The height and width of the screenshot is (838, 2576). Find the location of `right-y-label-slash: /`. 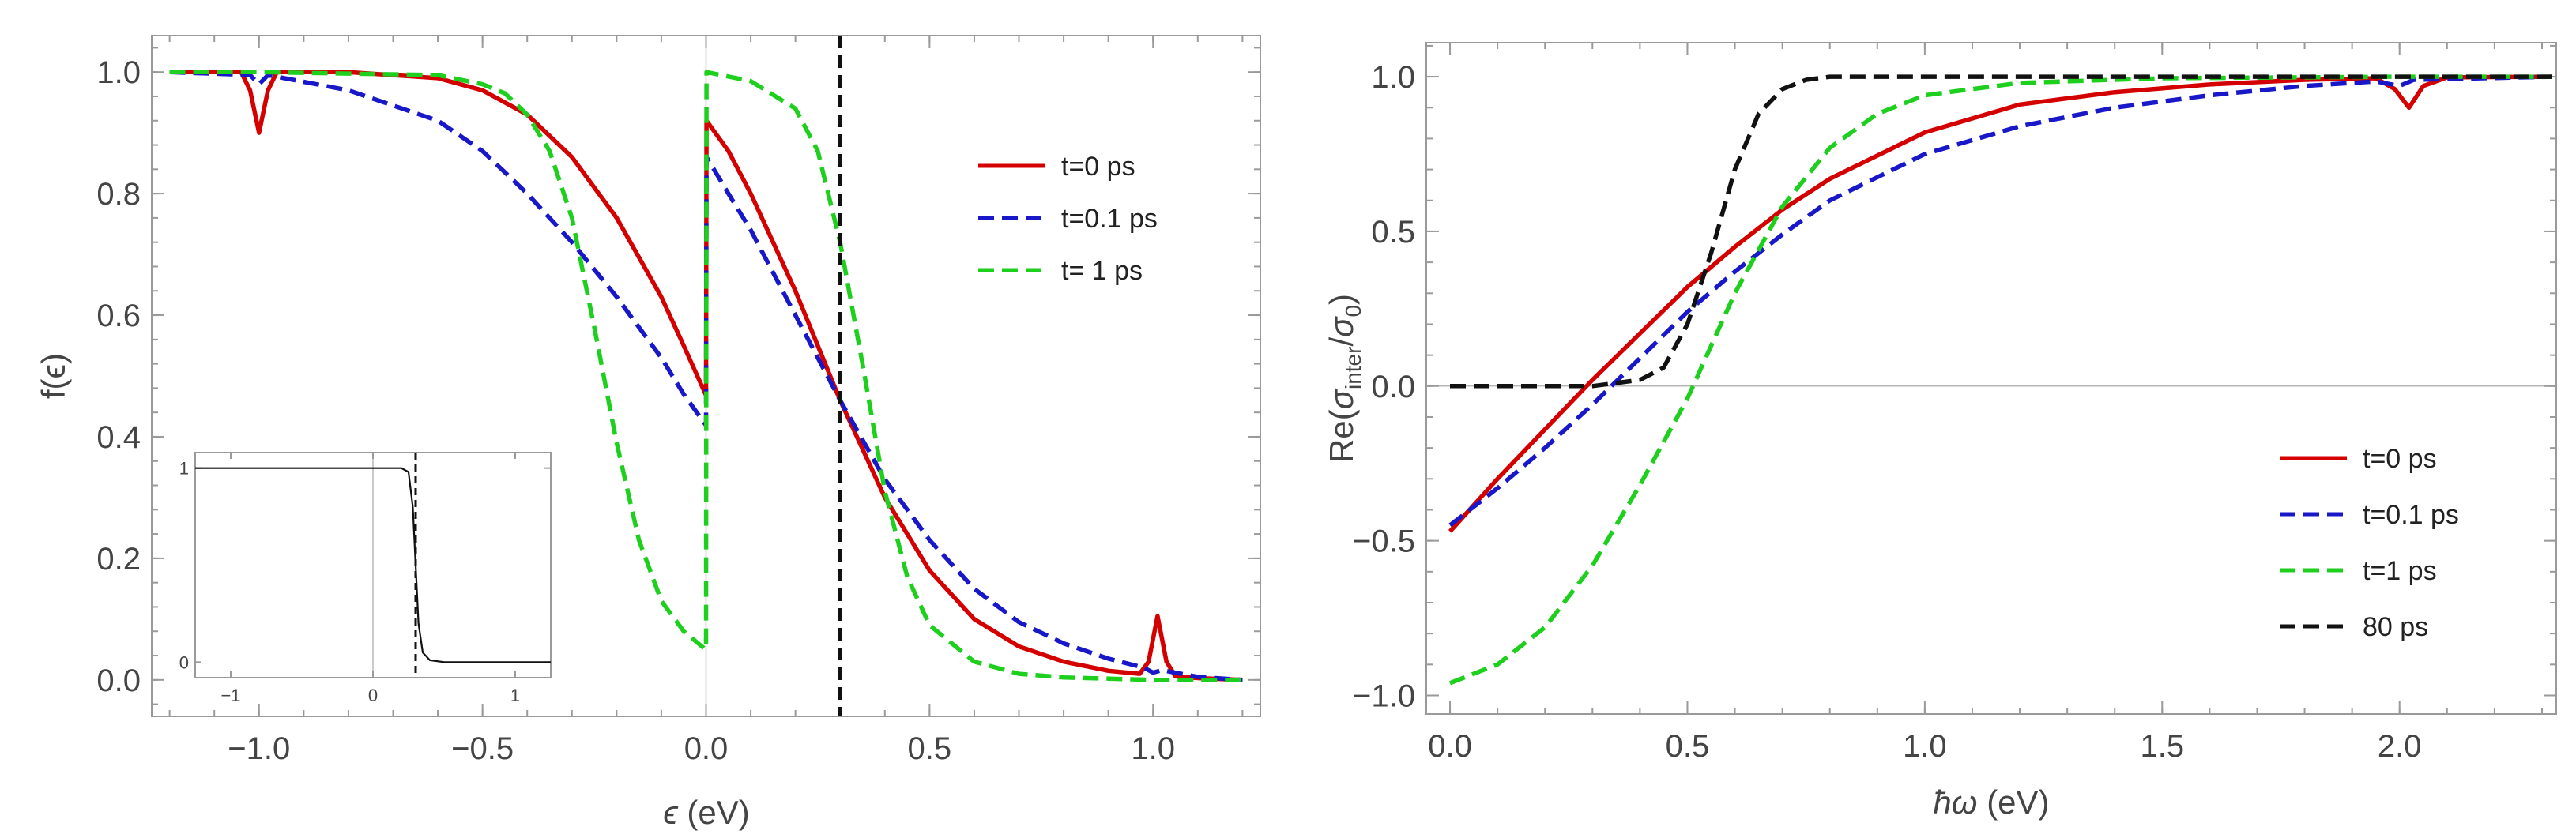

right-y-label-slash: / is located at coordinates (1341, 342).